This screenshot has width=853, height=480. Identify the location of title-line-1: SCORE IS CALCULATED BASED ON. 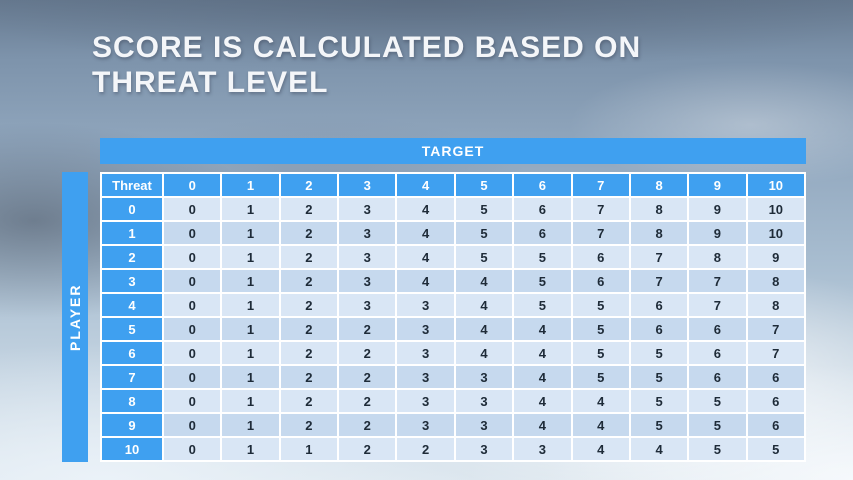
(367, 47).